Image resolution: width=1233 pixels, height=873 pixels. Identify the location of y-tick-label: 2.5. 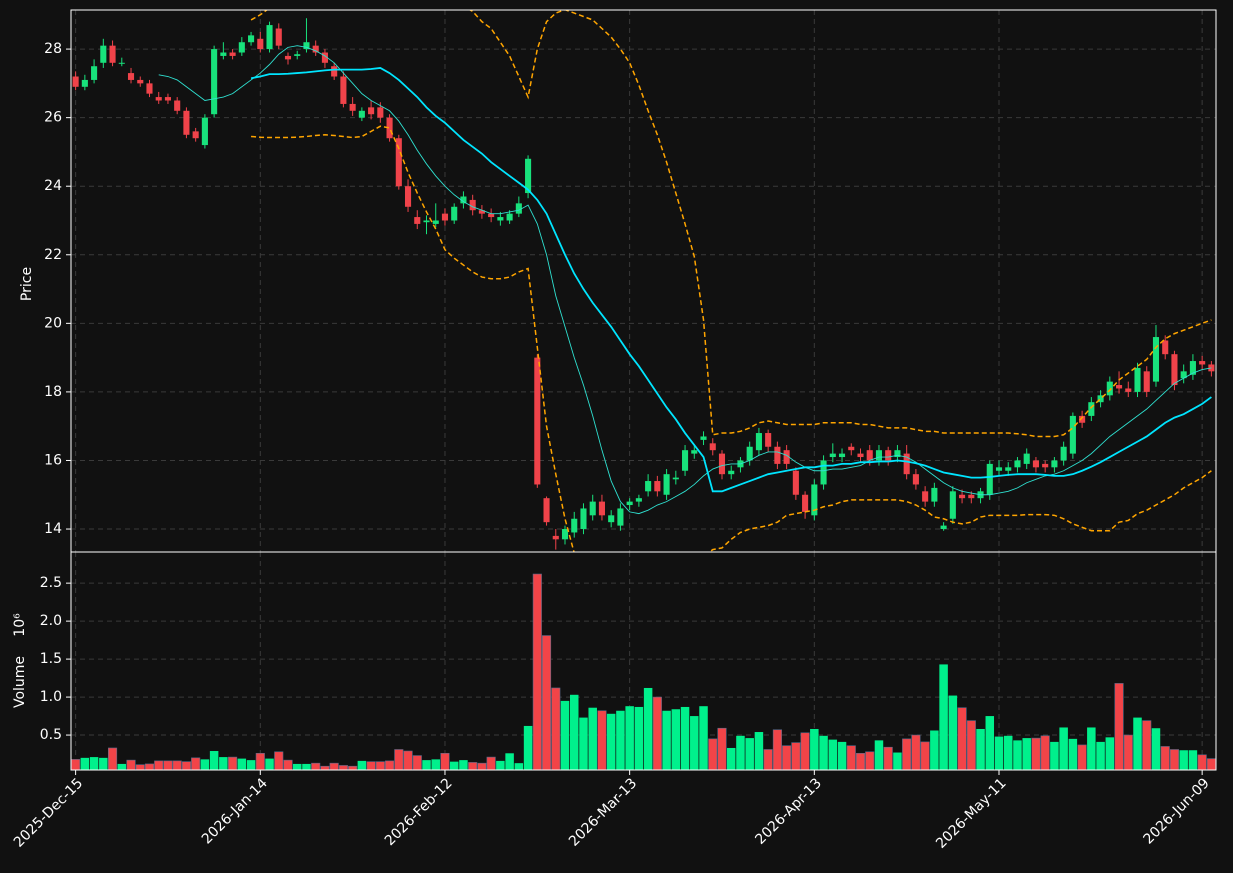
(51, 583).